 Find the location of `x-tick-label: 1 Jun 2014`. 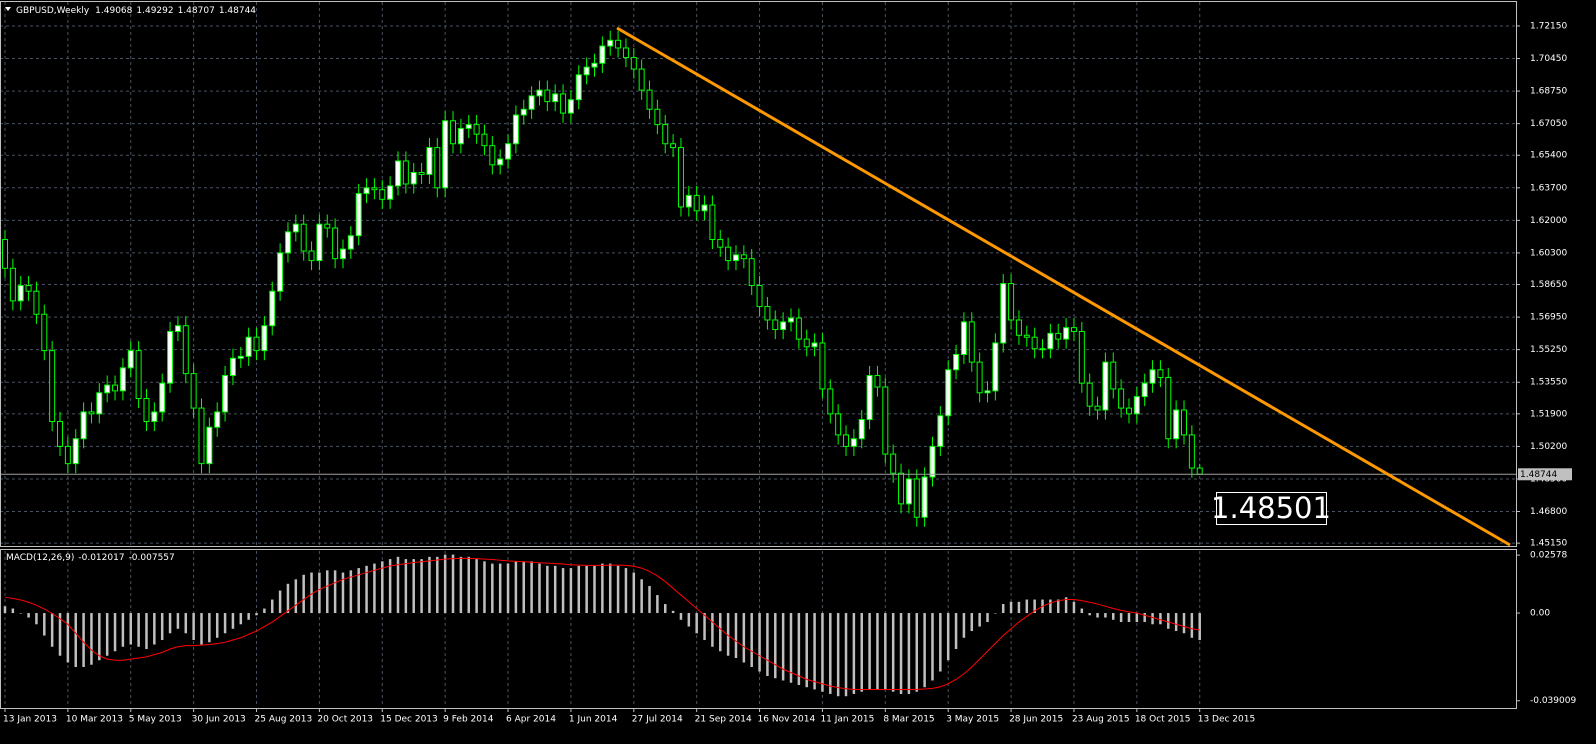

x-tick-label: 1 Jun 2014 is located at coordinates (593, 720).